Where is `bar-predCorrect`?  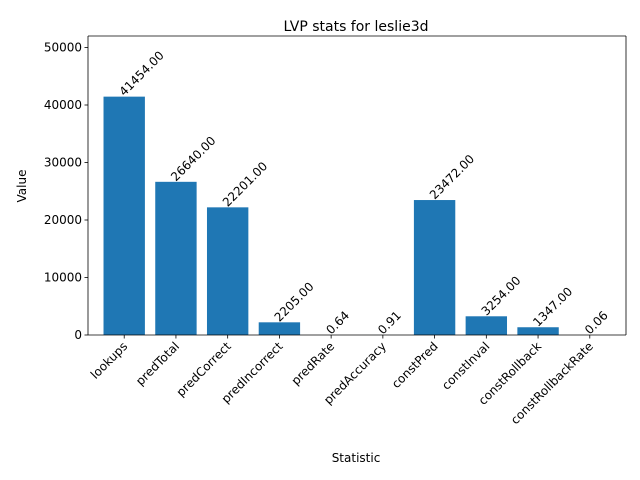
bar-predCorrect is located at coordinates (227, 271).